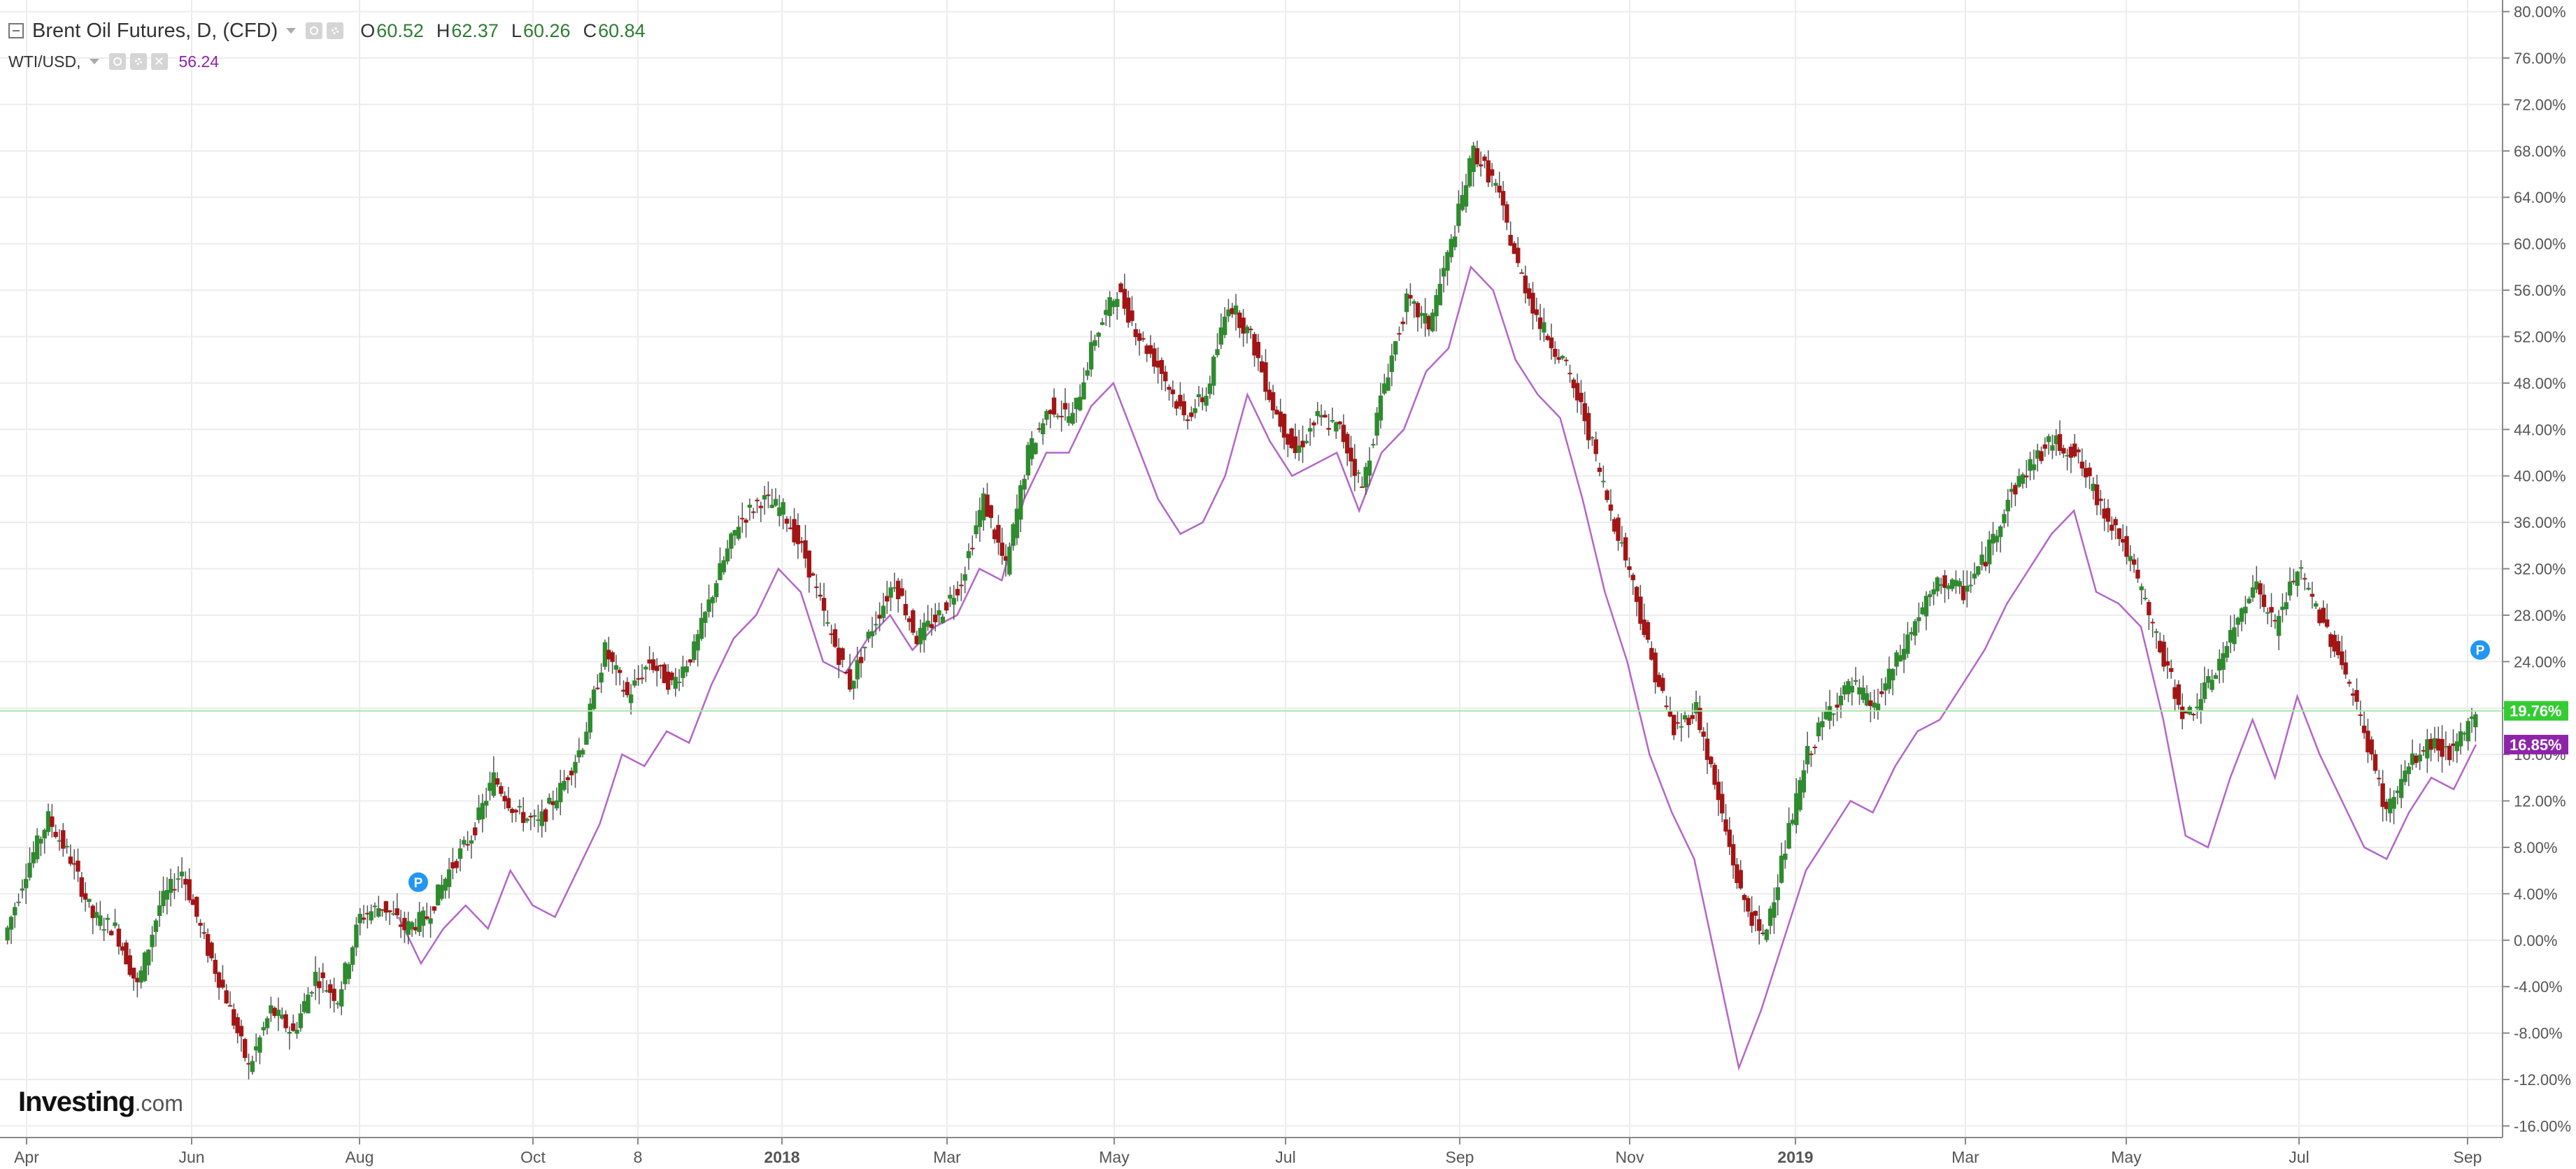 The width and height of the screenshot is (2576, 1169). What do you see at coordinates (2535, 940) in the screenshot?
I see `y-tick-label: 0.00%` at bounding box center [2535, 940].